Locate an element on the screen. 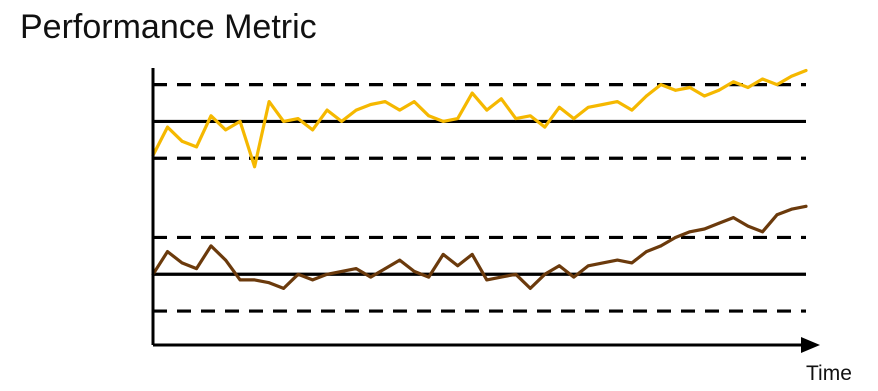 The image size is (878, 391). x-axis-label: Time is located at coordinates (829, 373).